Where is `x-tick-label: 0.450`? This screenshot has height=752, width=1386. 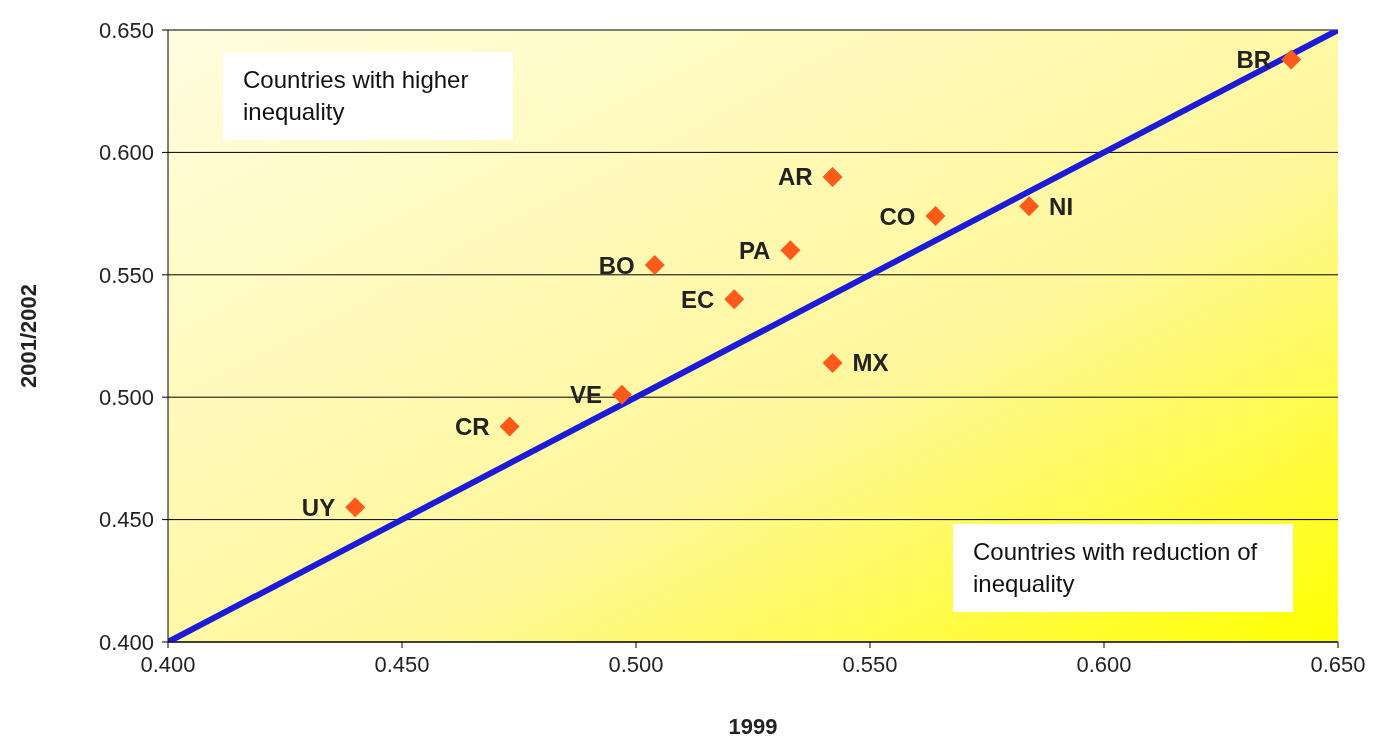 x-tick-label: 0.450 is located at coordinates (402, 664).